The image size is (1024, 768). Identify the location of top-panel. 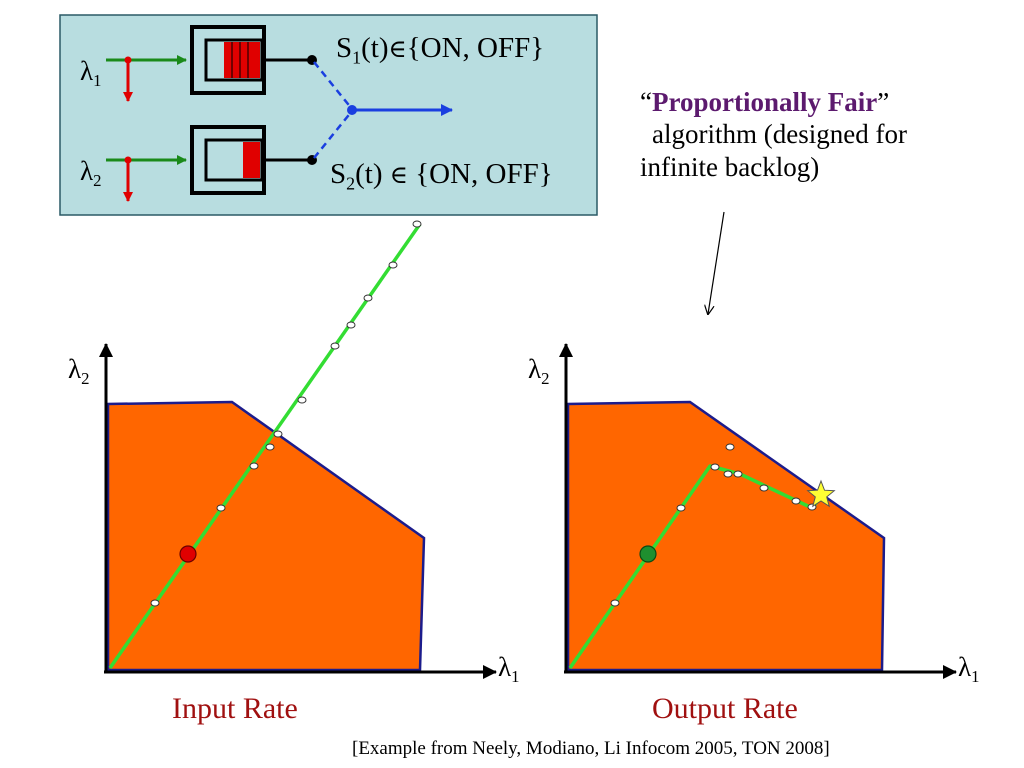
(328, 115).